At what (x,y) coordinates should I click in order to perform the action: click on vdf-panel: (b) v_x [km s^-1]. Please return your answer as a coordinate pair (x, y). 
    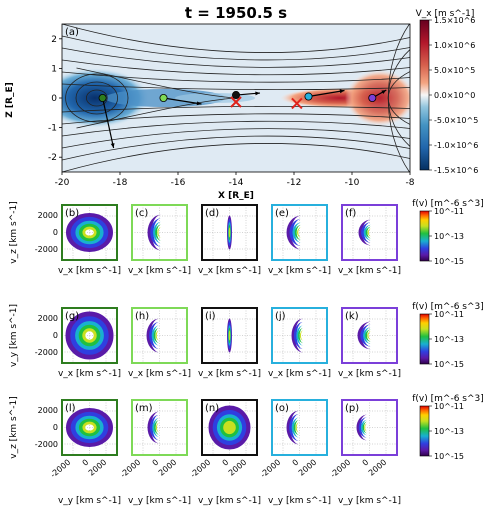
    Looking at the image, I should click on (89, 240).